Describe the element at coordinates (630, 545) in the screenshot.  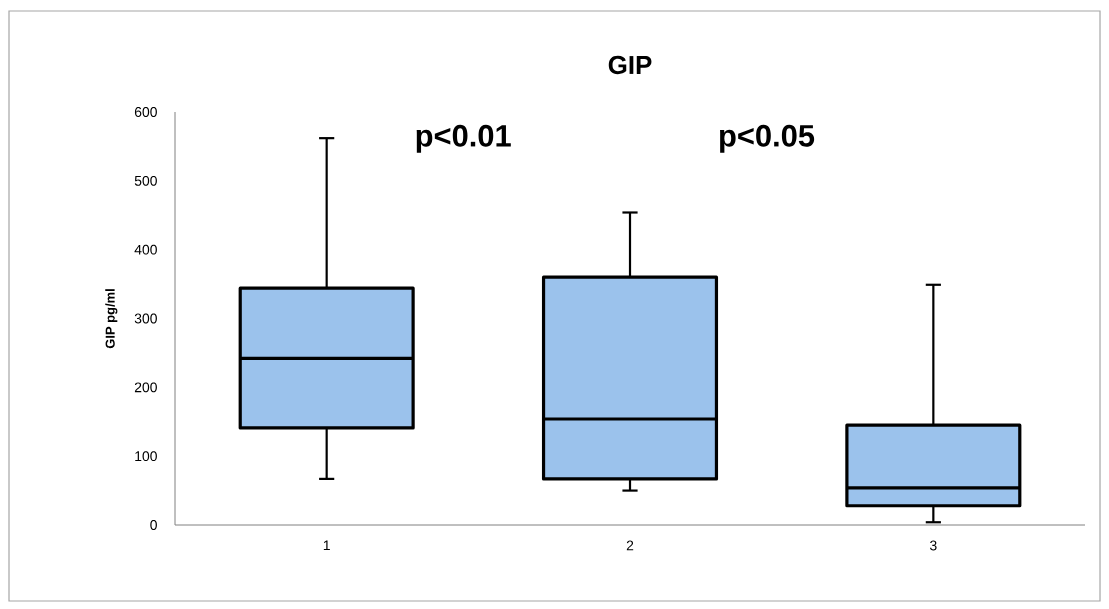
I see `x-tick-label: 2` at that location.